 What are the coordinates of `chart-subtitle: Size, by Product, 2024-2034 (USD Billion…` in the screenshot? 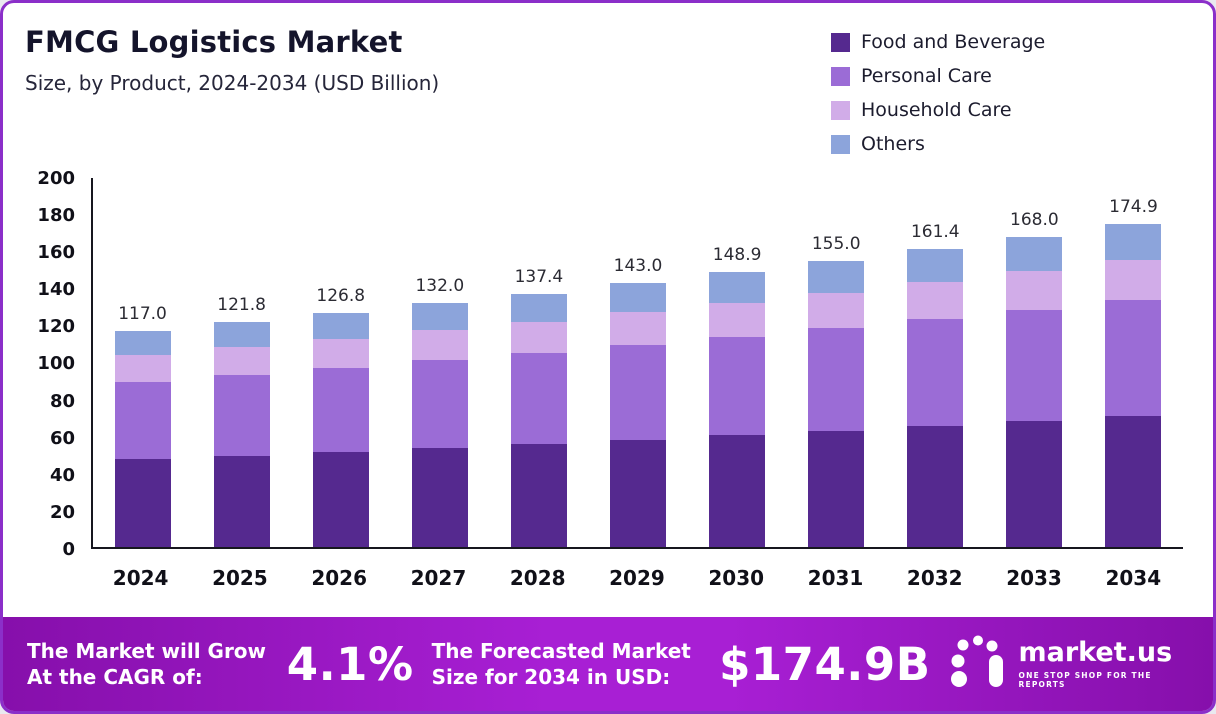 It's located at (232, 83).